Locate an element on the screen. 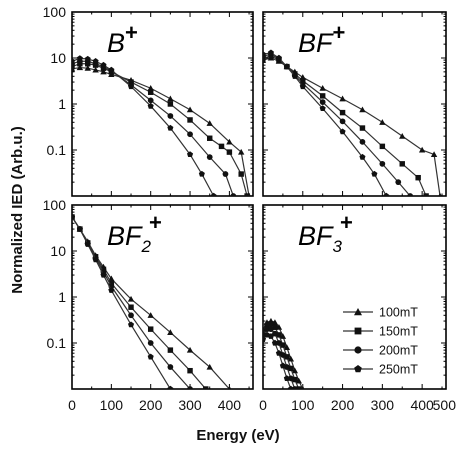  legend-marker-pentagon is located at coordinates (358, 369).